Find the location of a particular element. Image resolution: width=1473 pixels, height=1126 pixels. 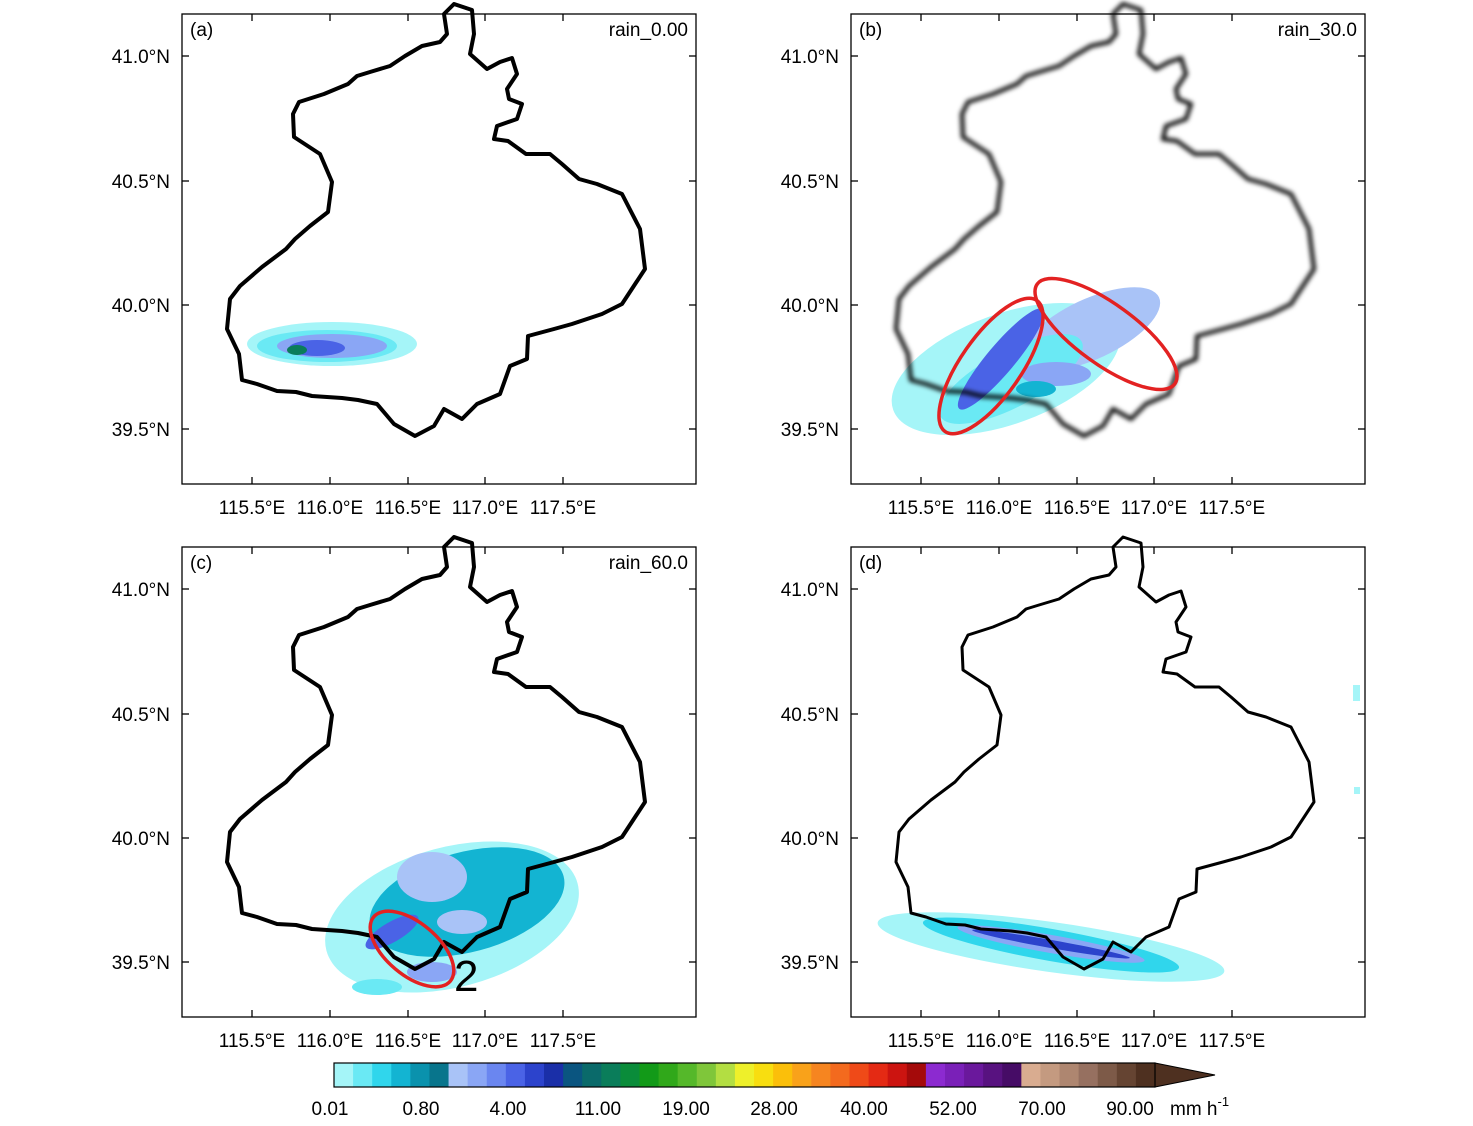

colorbar-extend-arrow is located at coordinates (1185, 1075).